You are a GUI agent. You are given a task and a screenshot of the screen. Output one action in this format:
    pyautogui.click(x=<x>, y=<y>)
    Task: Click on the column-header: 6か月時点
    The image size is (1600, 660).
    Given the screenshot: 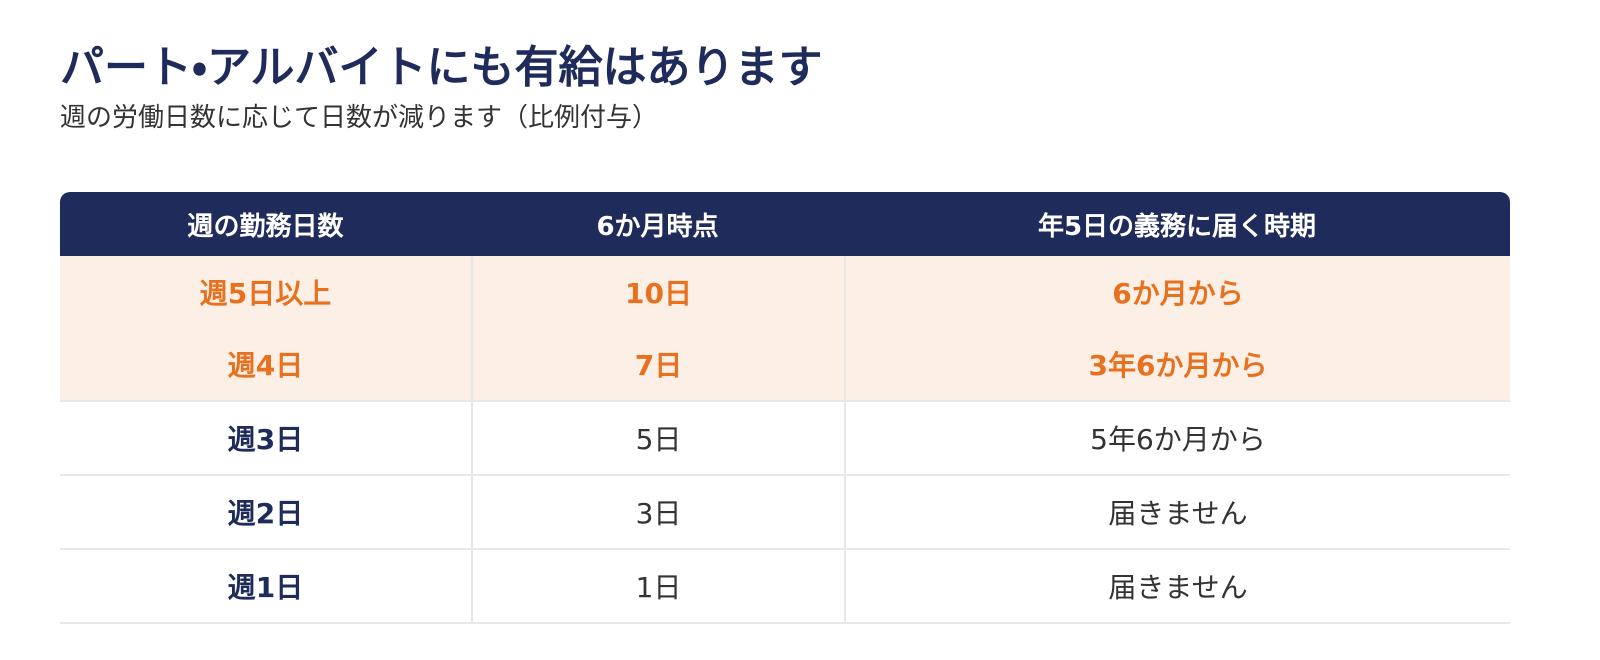 What is the action you would take?
    pyautogui.click(x=657, y=224)
    